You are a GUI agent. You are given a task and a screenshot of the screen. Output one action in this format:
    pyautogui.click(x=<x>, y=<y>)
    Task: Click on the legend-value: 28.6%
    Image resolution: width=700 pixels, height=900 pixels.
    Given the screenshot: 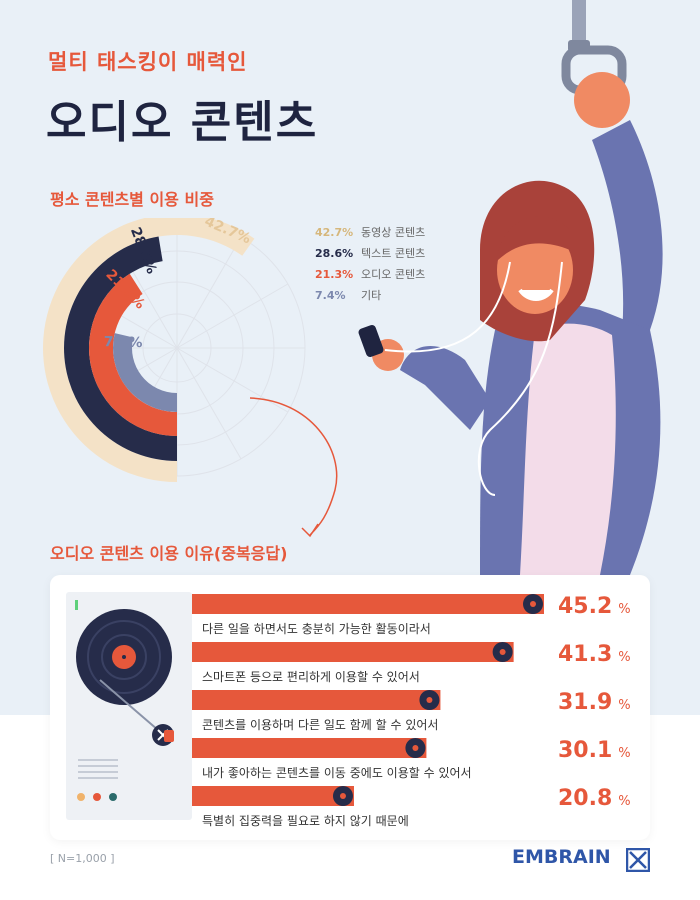 What is the action you would take?
    pyautogui.click(x=334, y=253)
    